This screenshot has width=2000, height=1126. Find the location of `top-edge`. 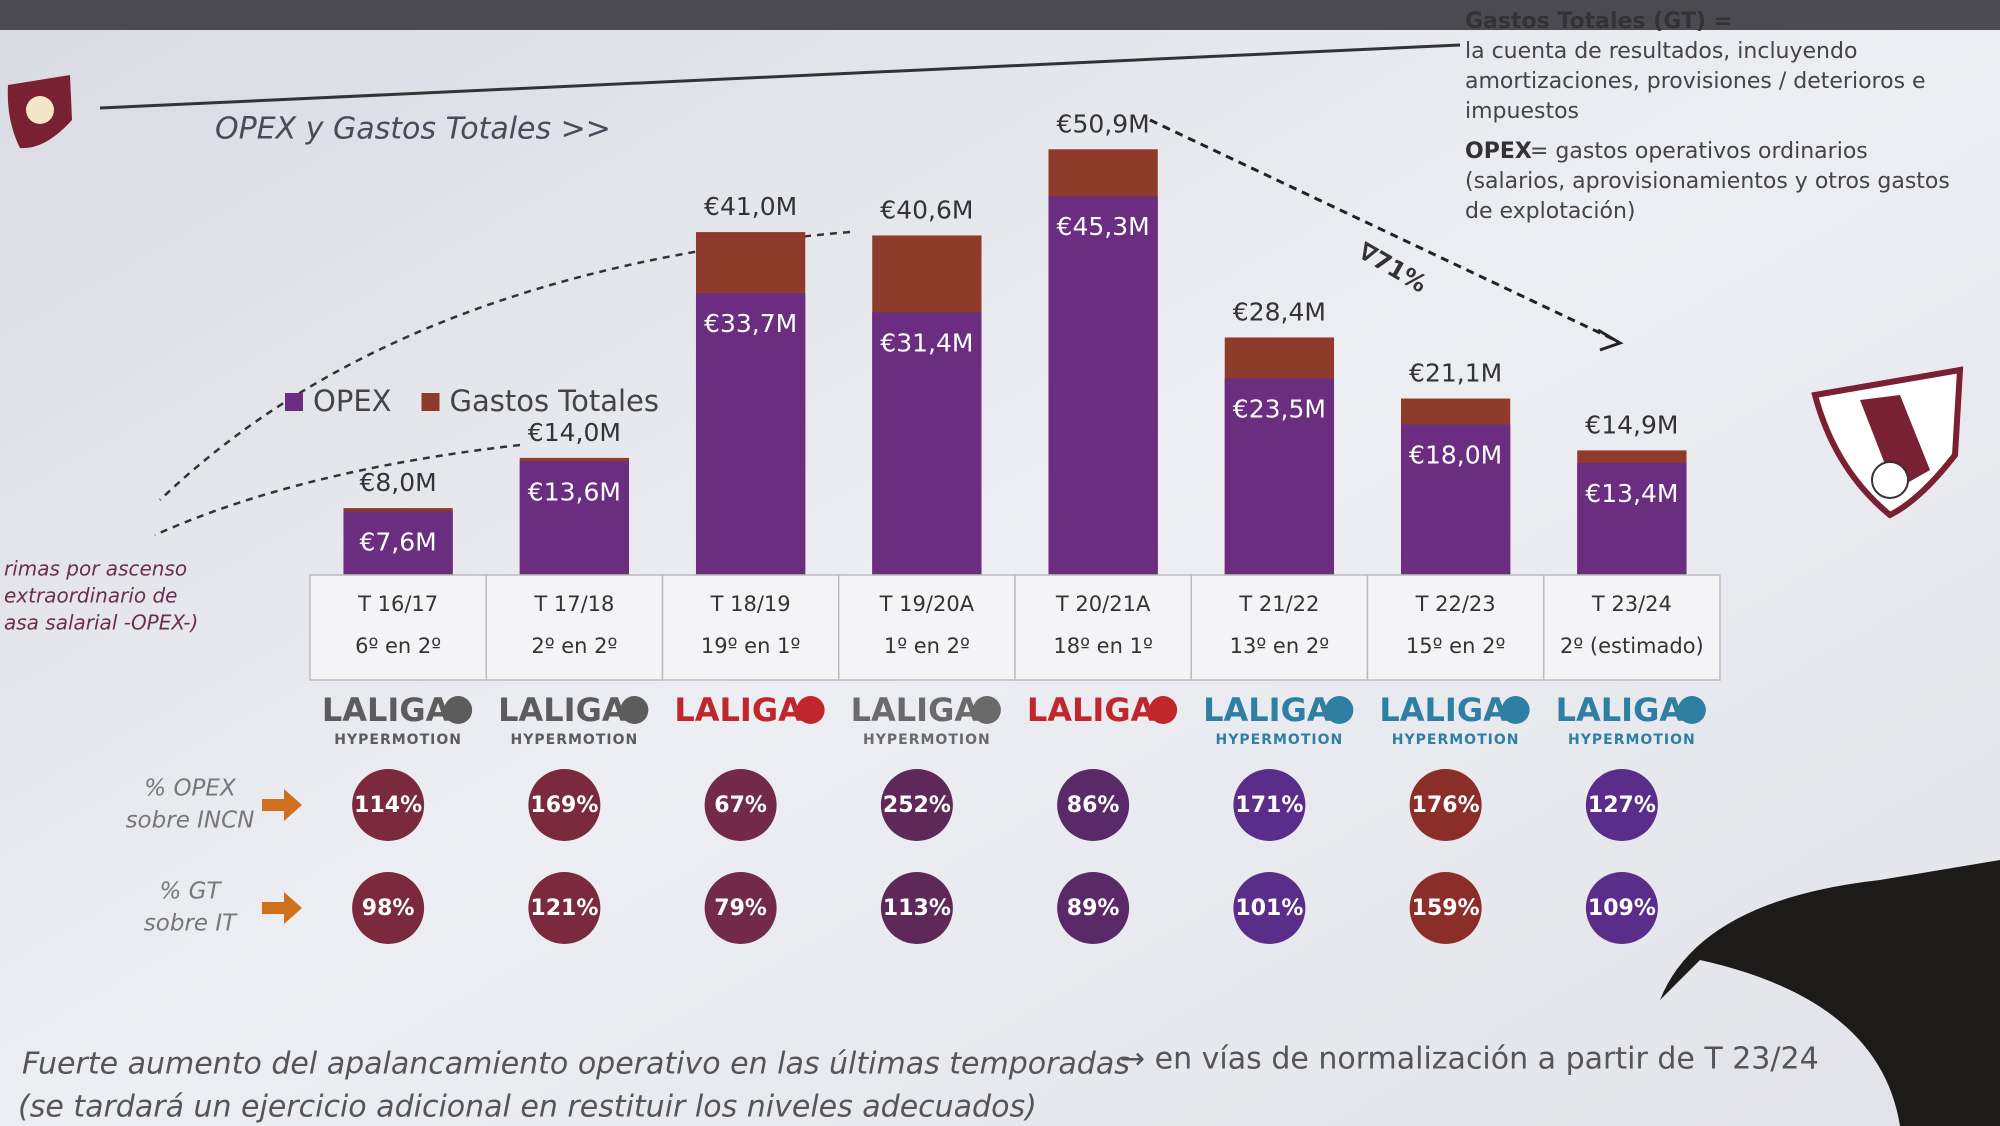

top-edge is located at coordinates (1000, 15).